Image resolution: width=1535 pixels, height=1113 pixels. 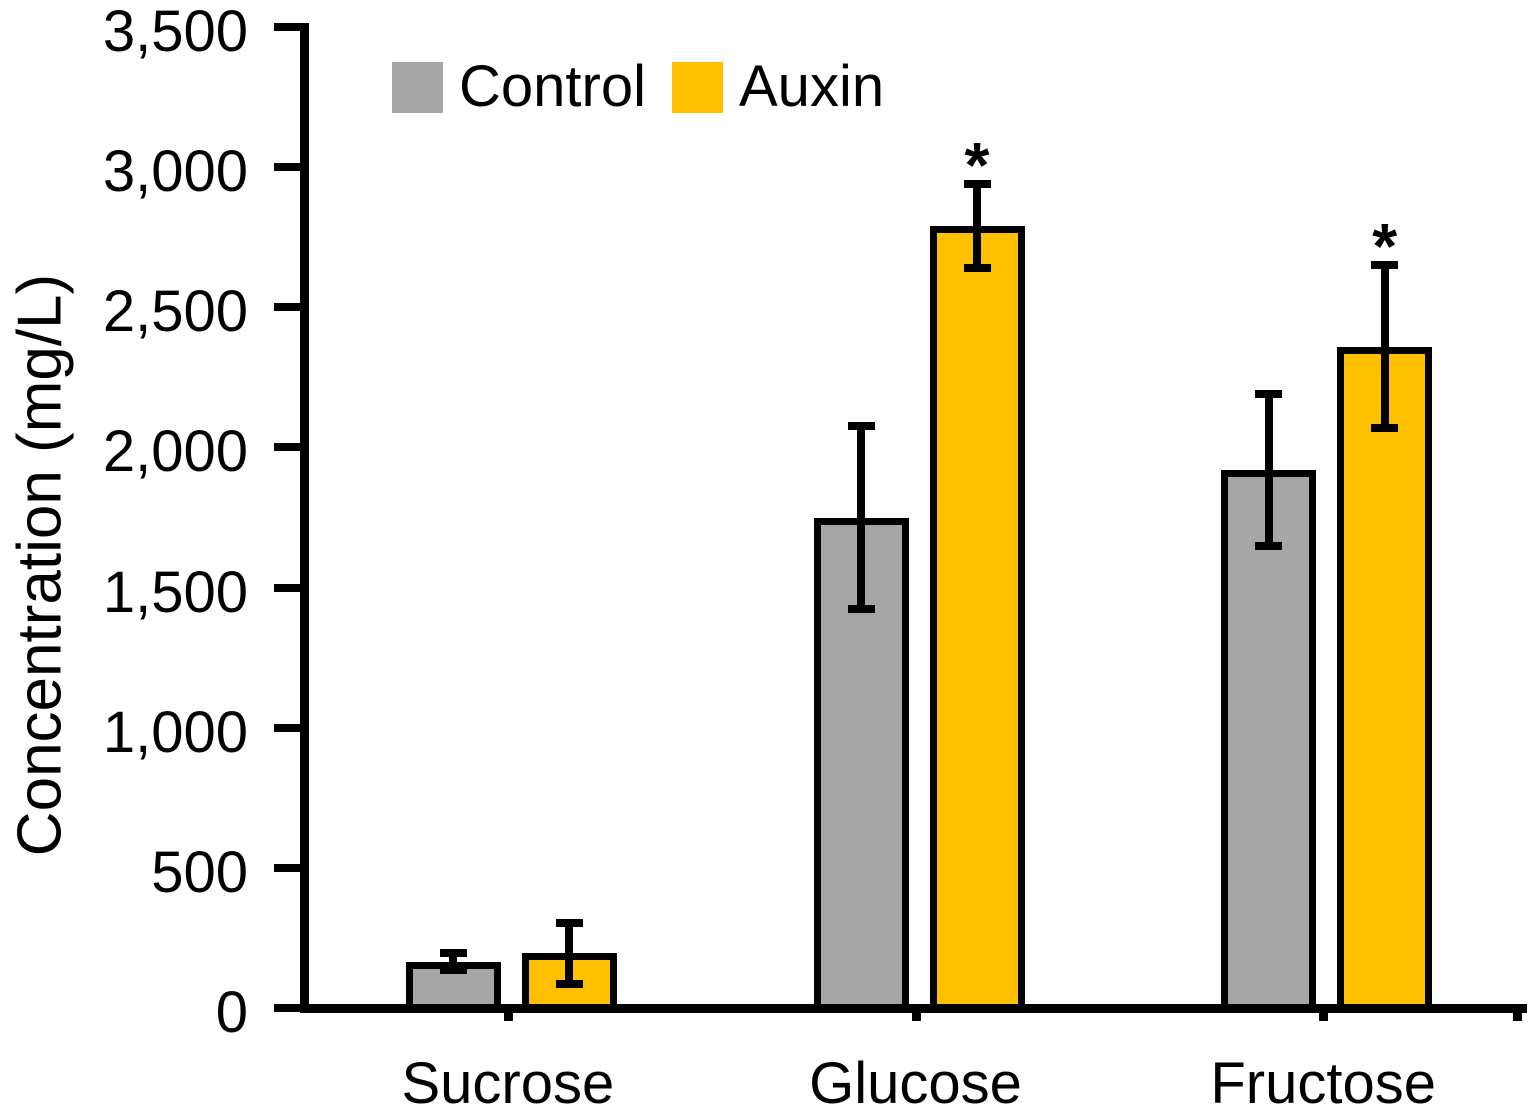 What do you see at coordinates (1269, 740) in the screenshot?
I see `bar-control-fructose` at bounding box center [1269, 740].